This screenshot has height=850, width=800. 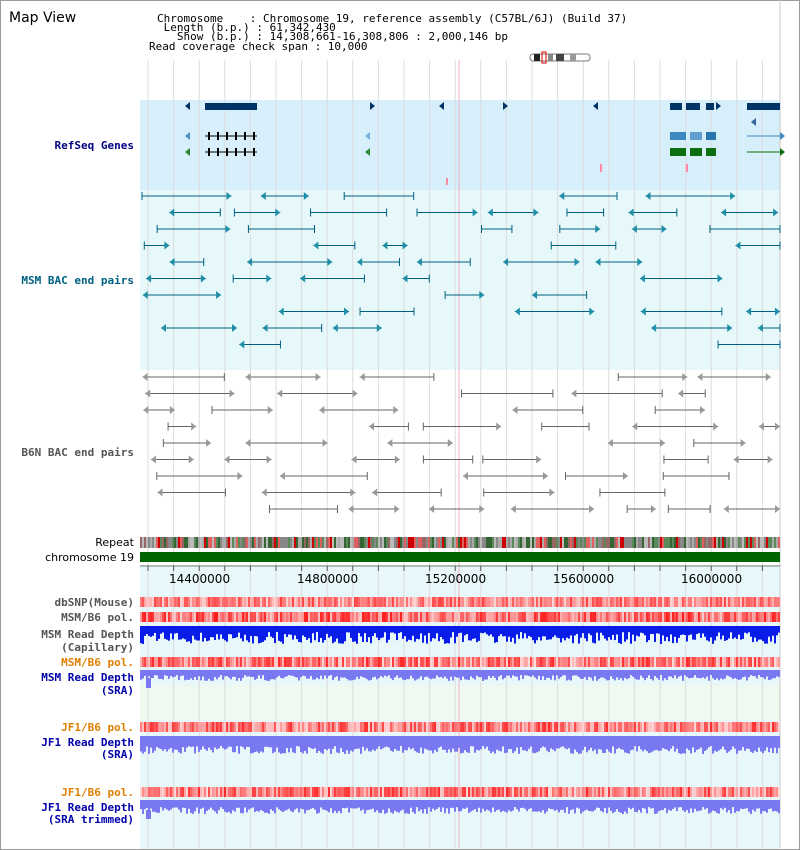 I want to click on track-label-jf1-depth-sra: JF1 Read Depth, so click(x=87, y=742).